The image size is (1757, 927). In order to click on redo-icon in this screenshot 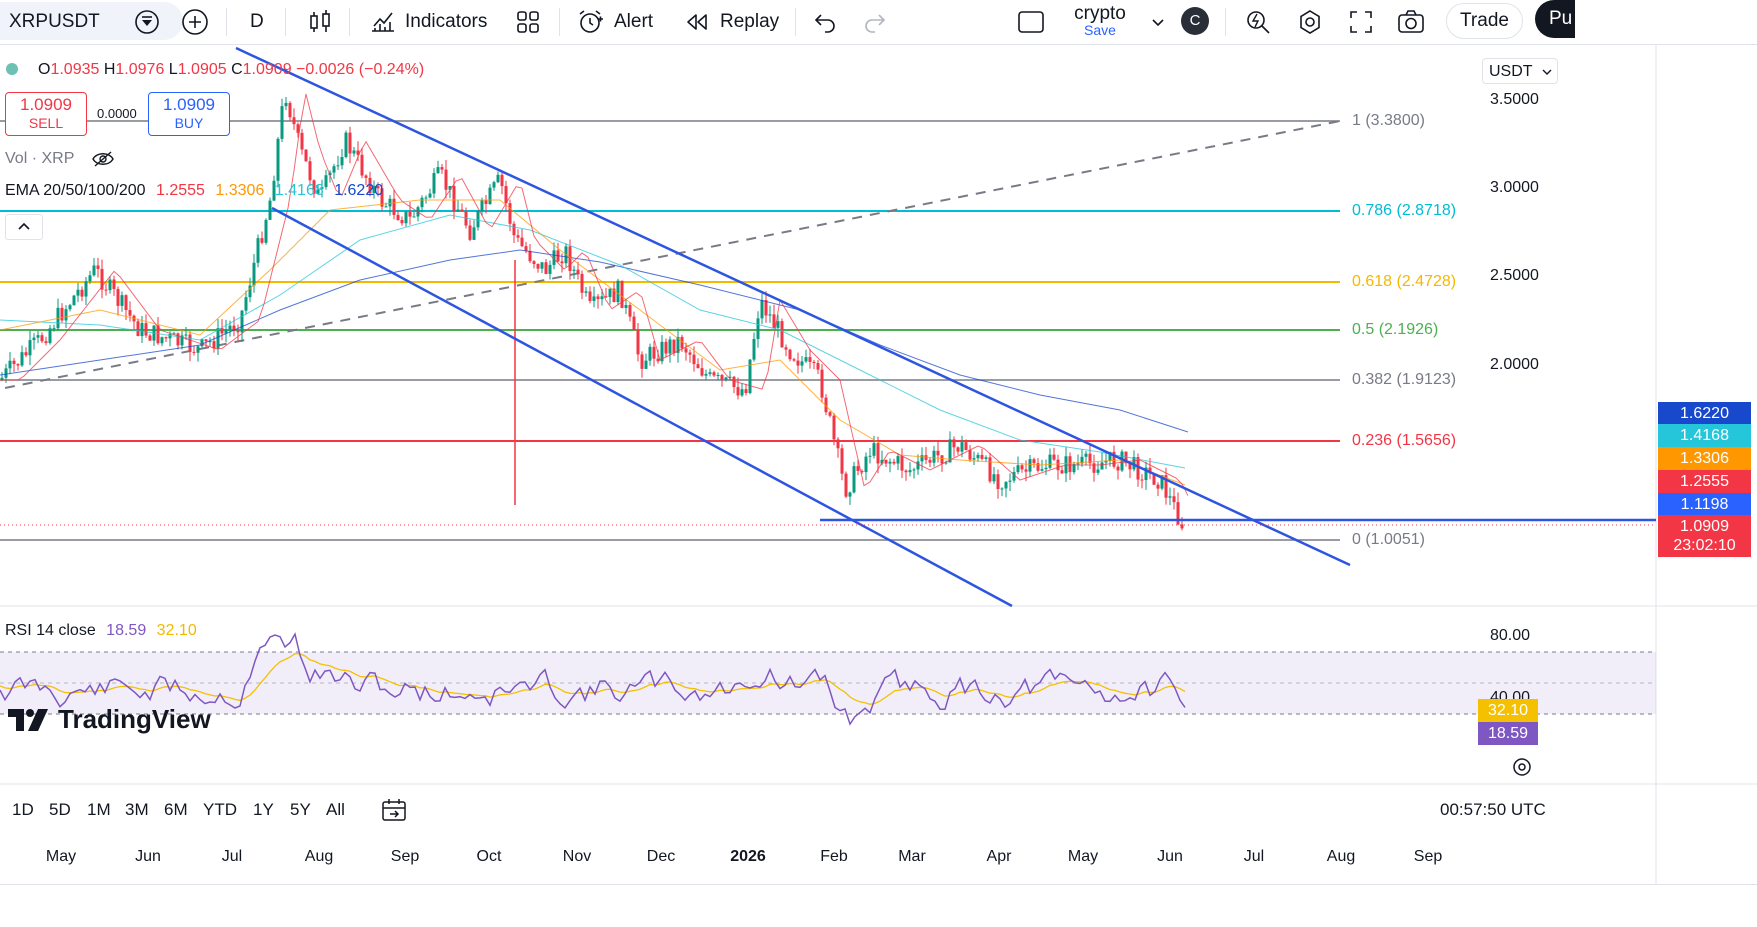, I will do `click(875, 22)`.